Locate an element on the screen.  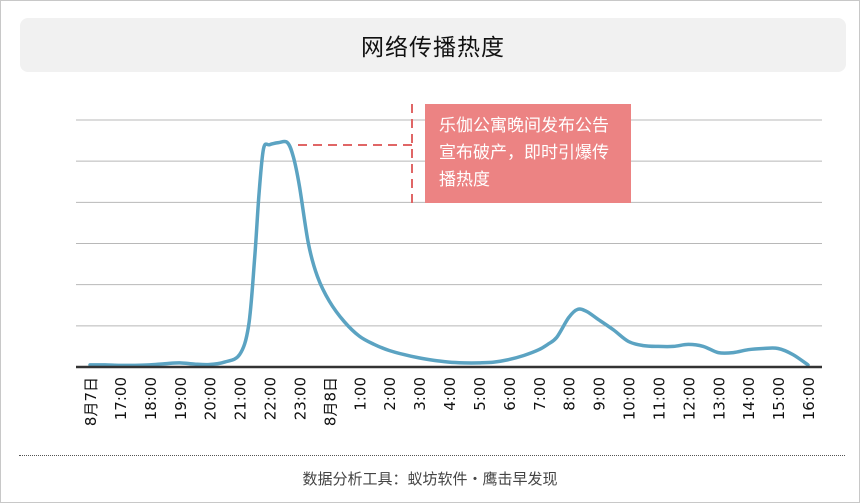
x-tick-label: 12:00 is located at coordinates (689, 398).